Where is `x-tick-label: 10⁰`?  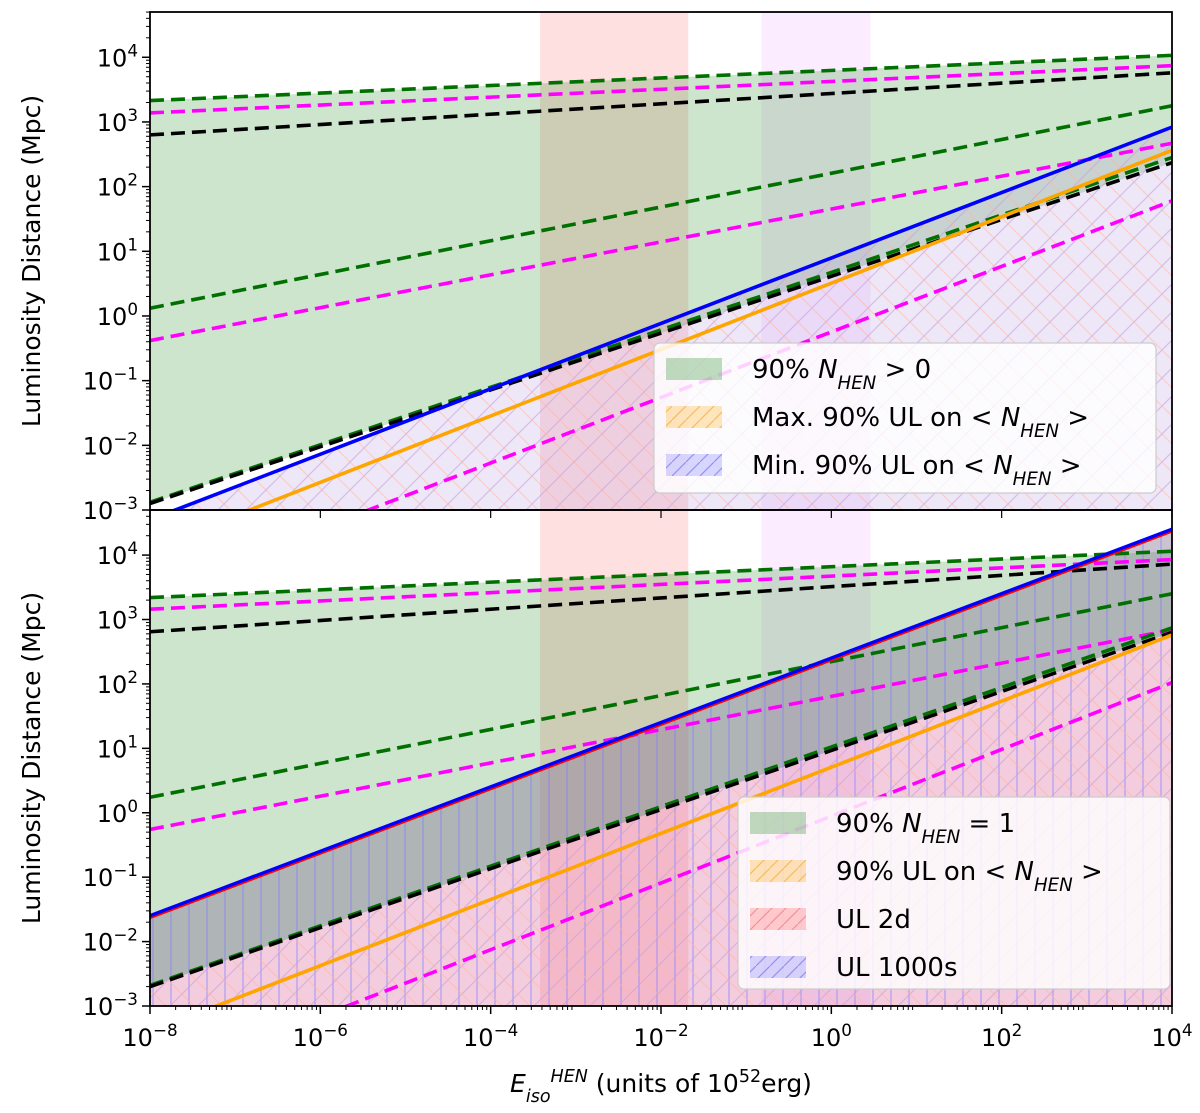
x-tick-label: 10⁰ is located at coordinates (831, 1036).